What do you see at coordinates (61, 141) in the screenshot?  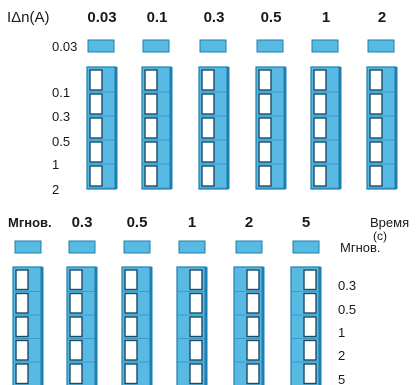 I see `sensitivity-row-label: 0.5` at bounding box center [61, 141].